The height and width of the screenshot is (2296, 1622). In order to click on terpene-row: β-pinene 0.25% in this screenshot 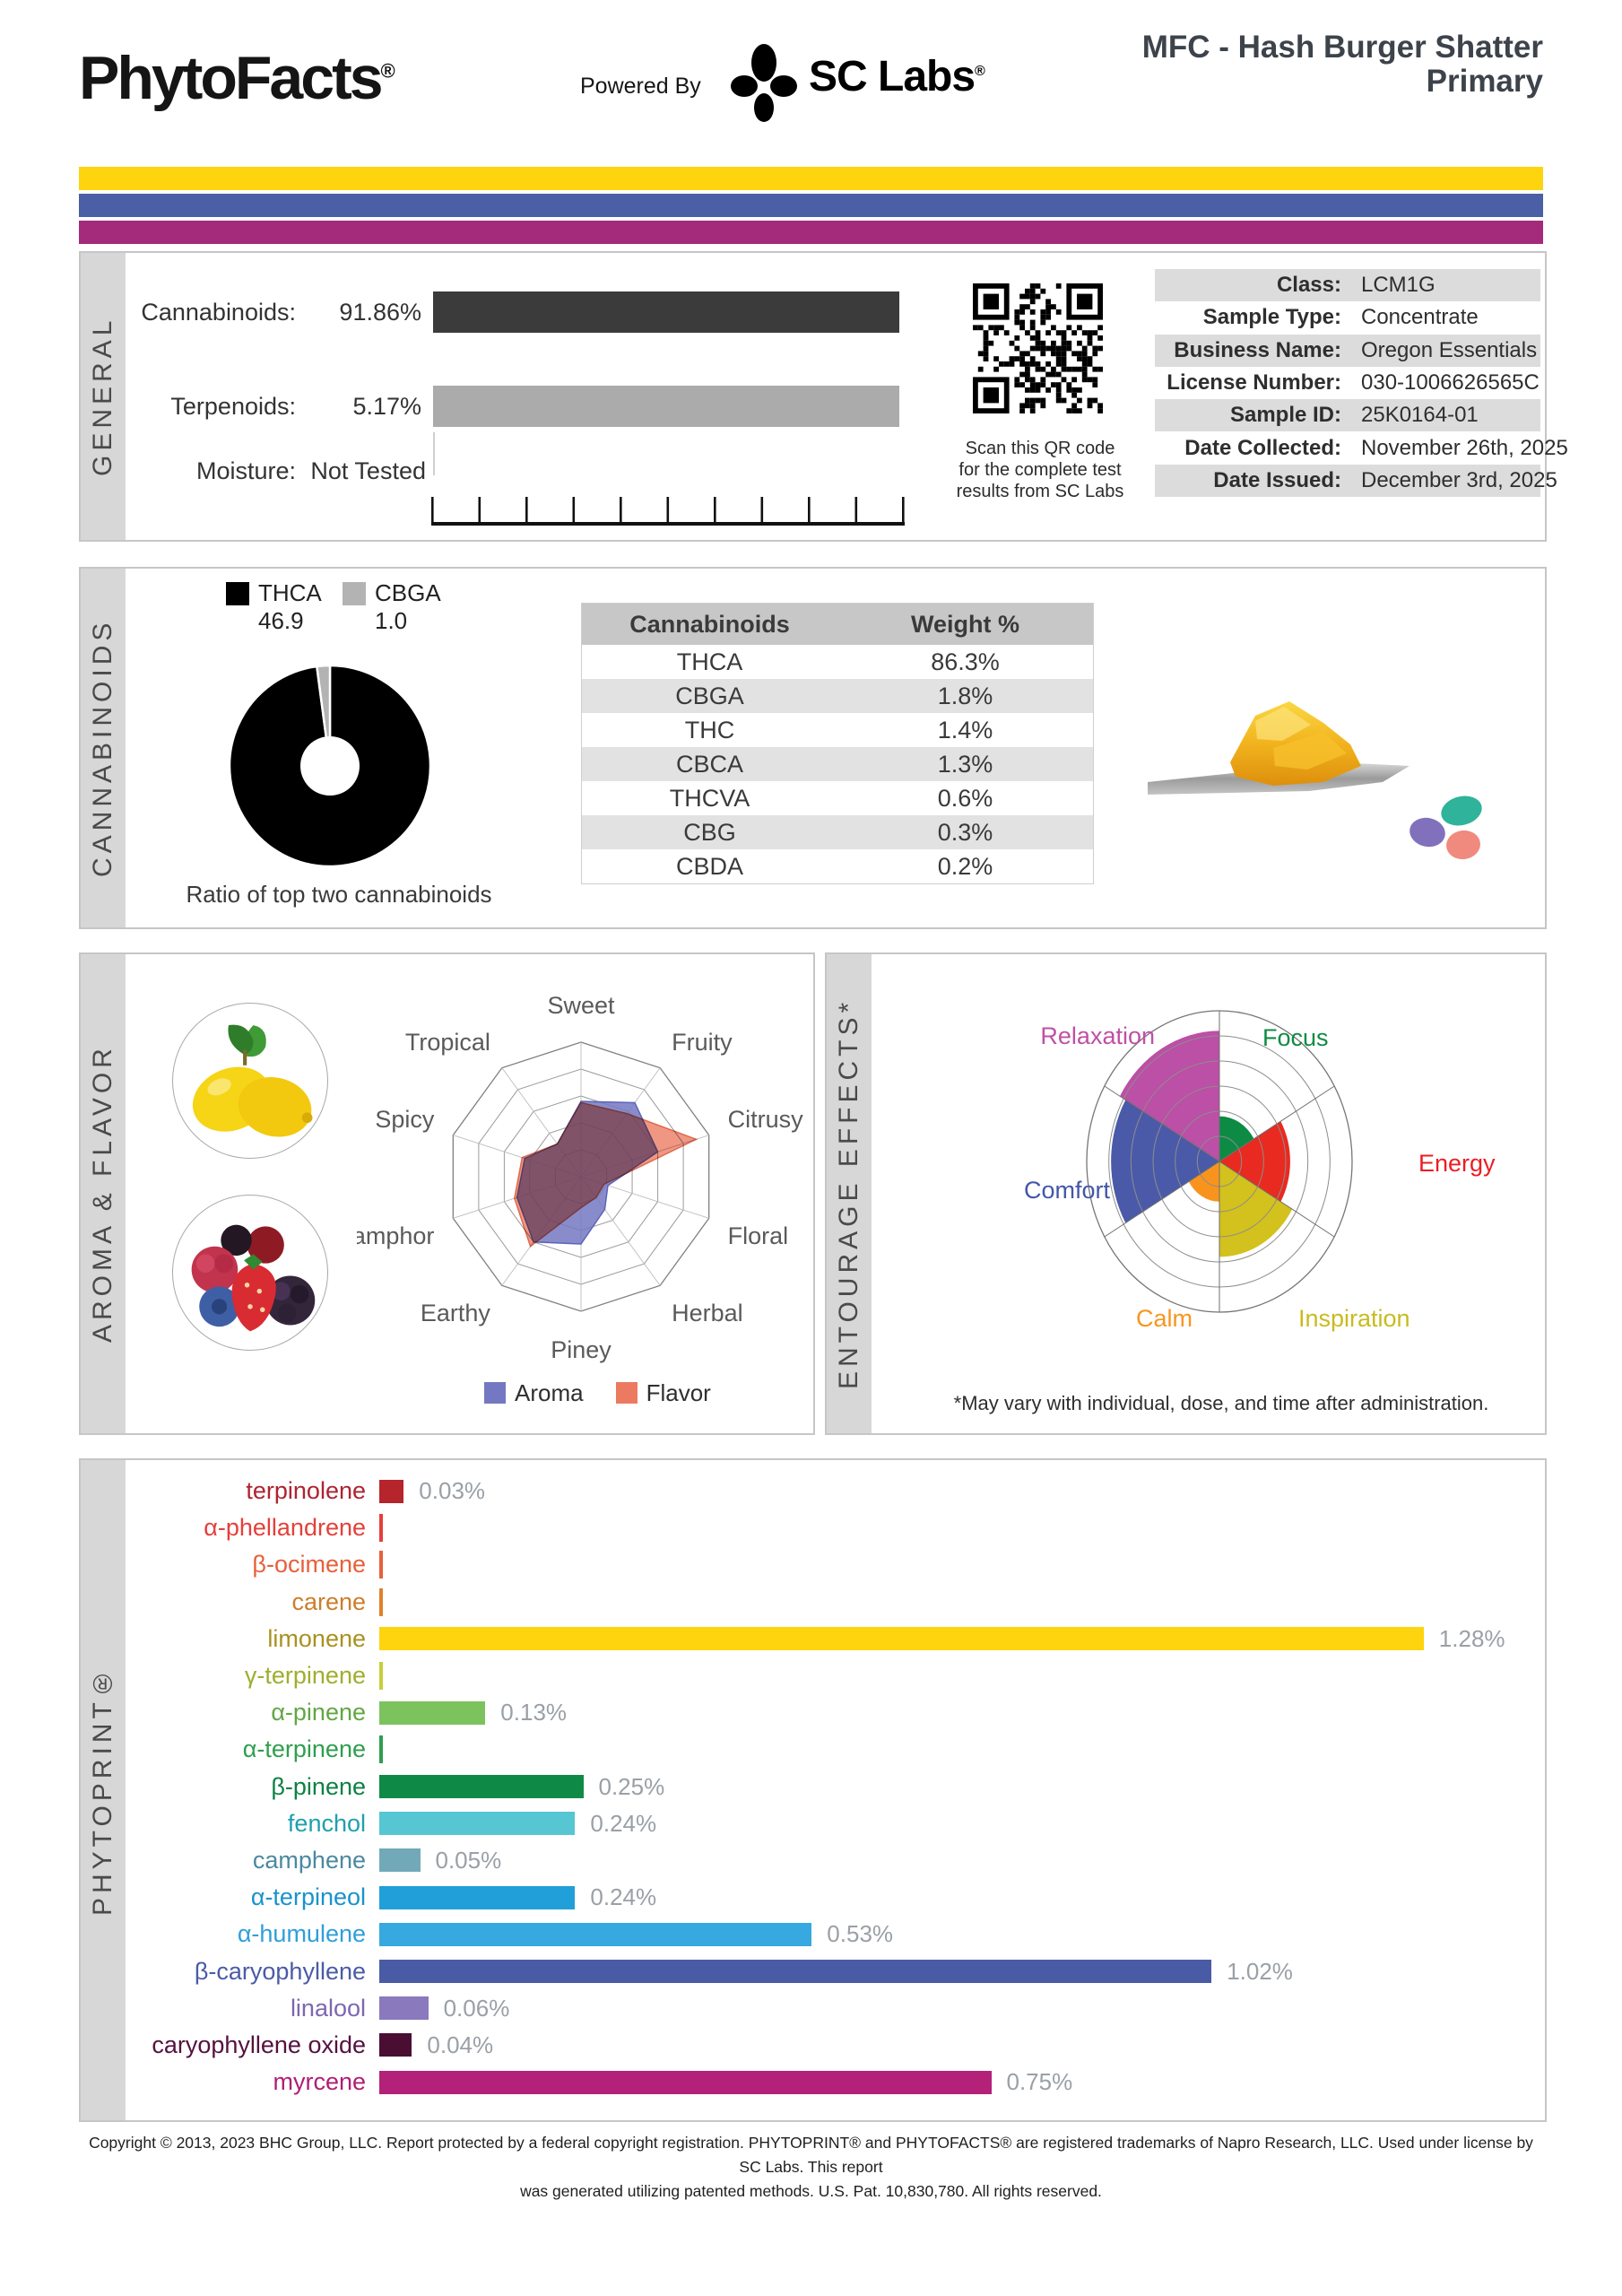, I will do `click(832, 1787)`.